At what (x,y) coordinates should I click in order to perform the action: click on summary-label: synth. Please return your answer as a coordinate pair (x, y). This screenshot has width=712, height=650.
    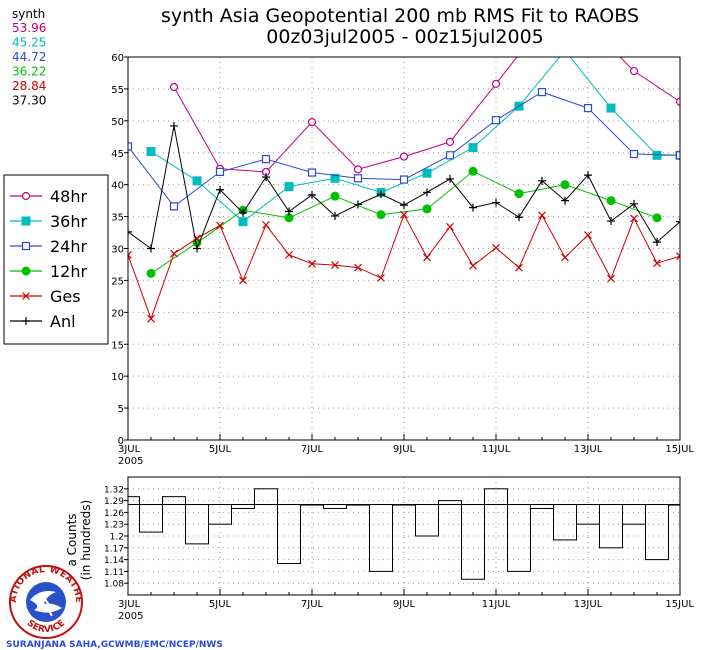
    Looking at the image, I should click on (28, 14).